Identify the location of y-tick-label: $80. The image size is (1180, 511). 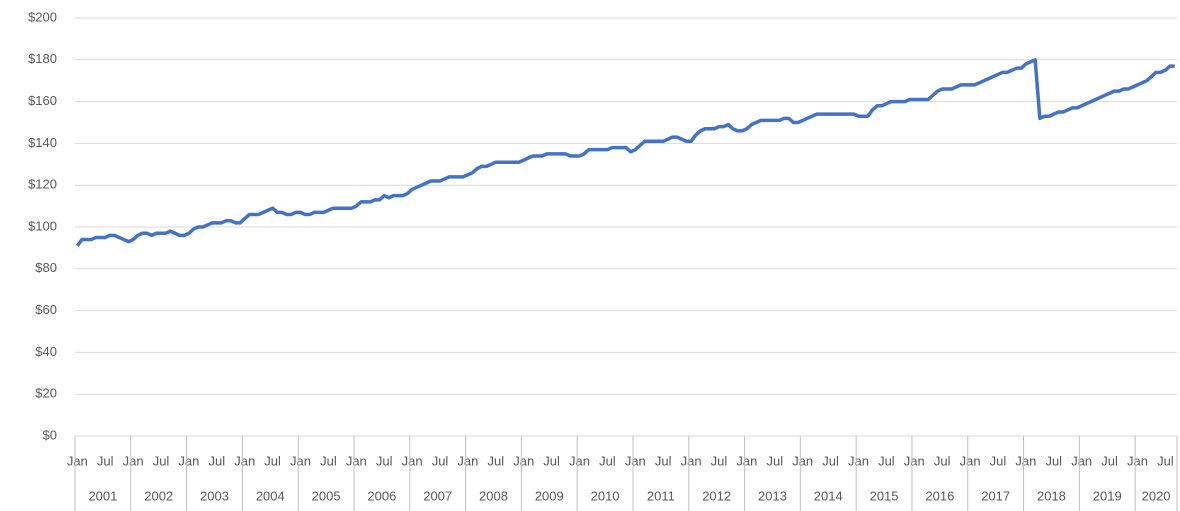
(46, 267).